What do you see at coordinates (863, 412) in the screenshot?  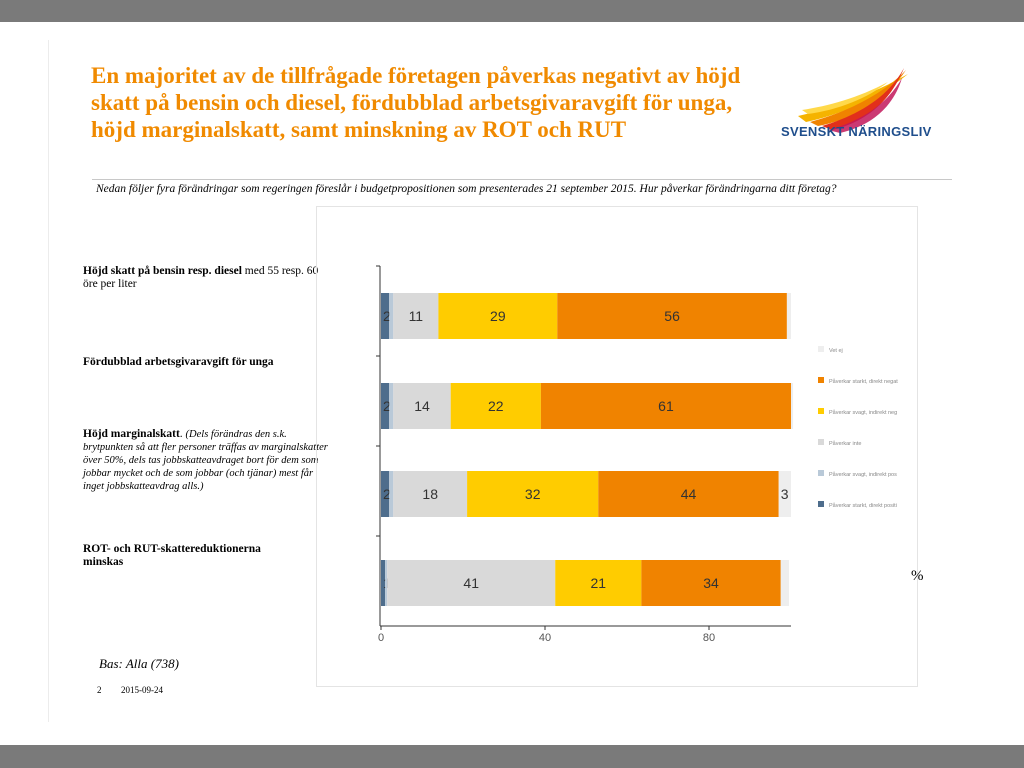 I see `legend-label: Påverkar svagt, indirekt neg` at bounding box center [863, 412].